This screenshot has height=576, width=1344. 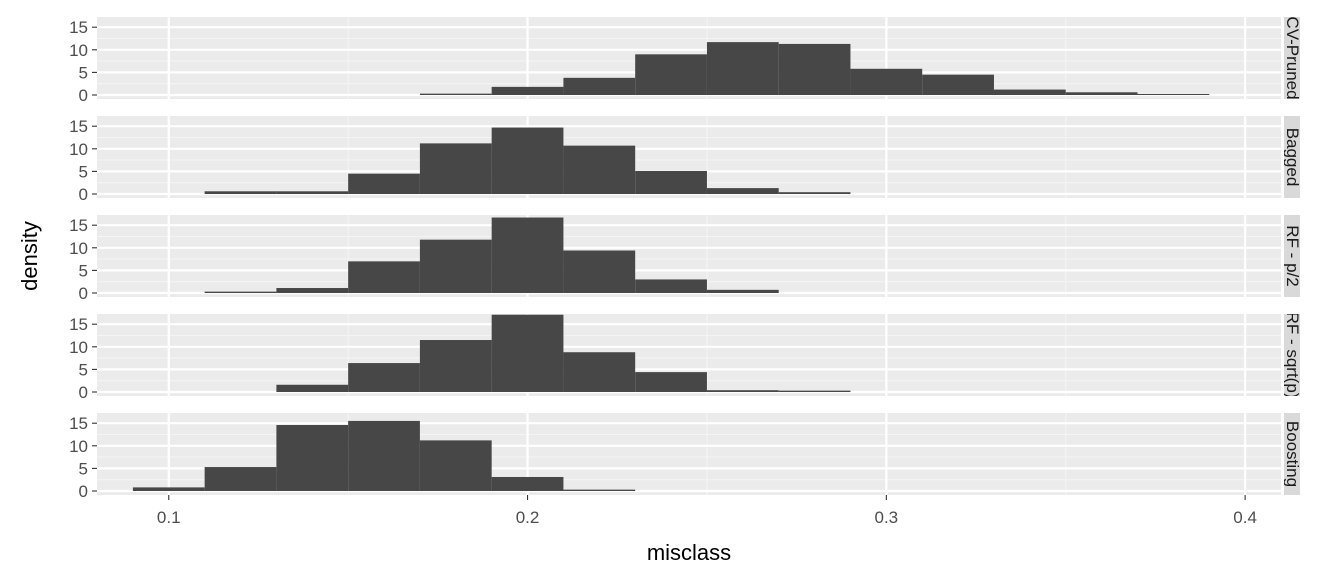 I want to click on facet-strip-label: RF - p/2, so click(x=1292, y=255).